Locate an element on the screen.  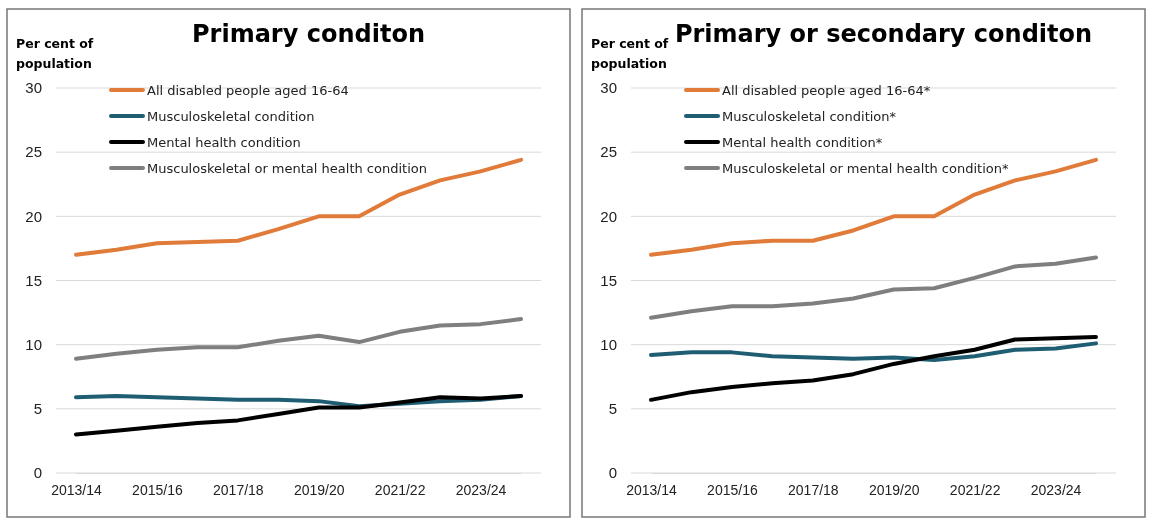
legend-label: Mental health condition is located at coordinates (224, 142).